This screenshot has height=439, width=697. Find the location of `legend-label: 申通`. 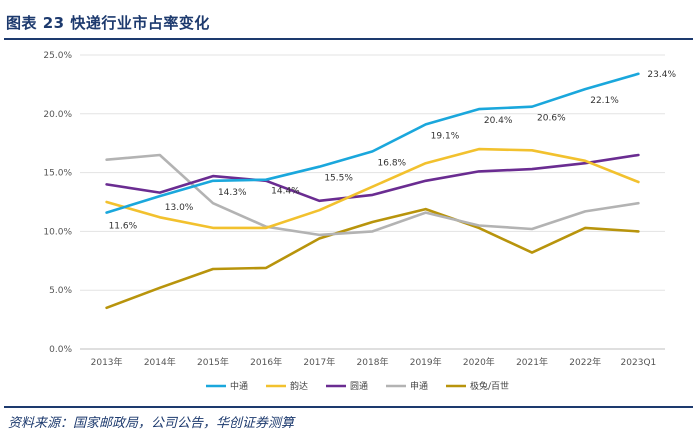

legend-label: 申通 is located at coordinates (419, 386).